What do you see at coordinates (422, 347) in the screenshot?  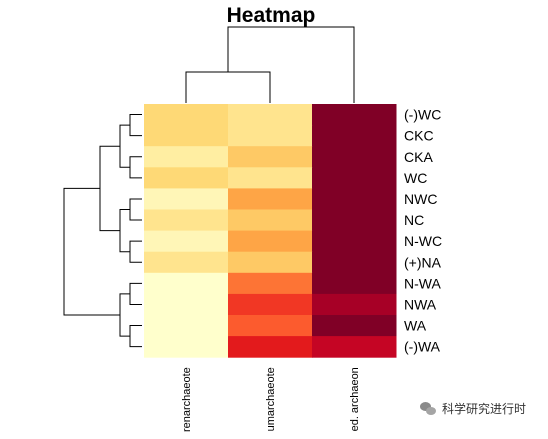 I see `row-label: (-)WA` at bounding box center [422, 347].